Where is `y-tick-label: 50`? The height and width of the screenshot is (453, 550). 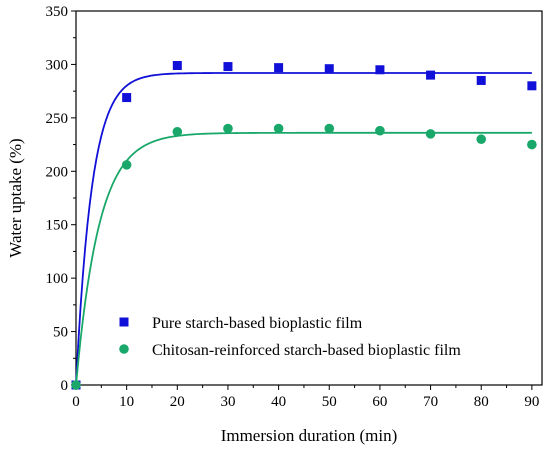 y-tick-label: 50 is located at coordinates (60, 333).